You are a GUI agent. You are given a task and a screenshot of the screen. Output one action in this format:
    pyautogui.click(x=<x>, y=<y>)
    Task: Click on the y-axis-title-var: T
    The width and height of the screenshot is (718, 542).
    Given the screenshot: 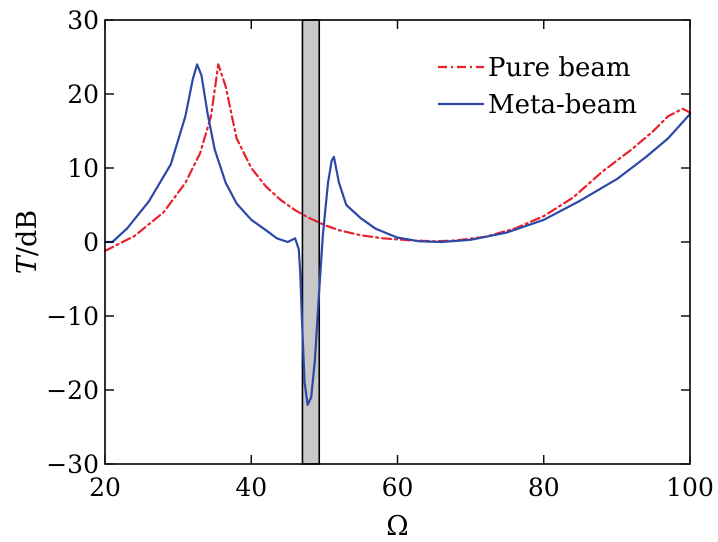 What is the action you would take?
    pyautogui.click(x=27, y=264)
    